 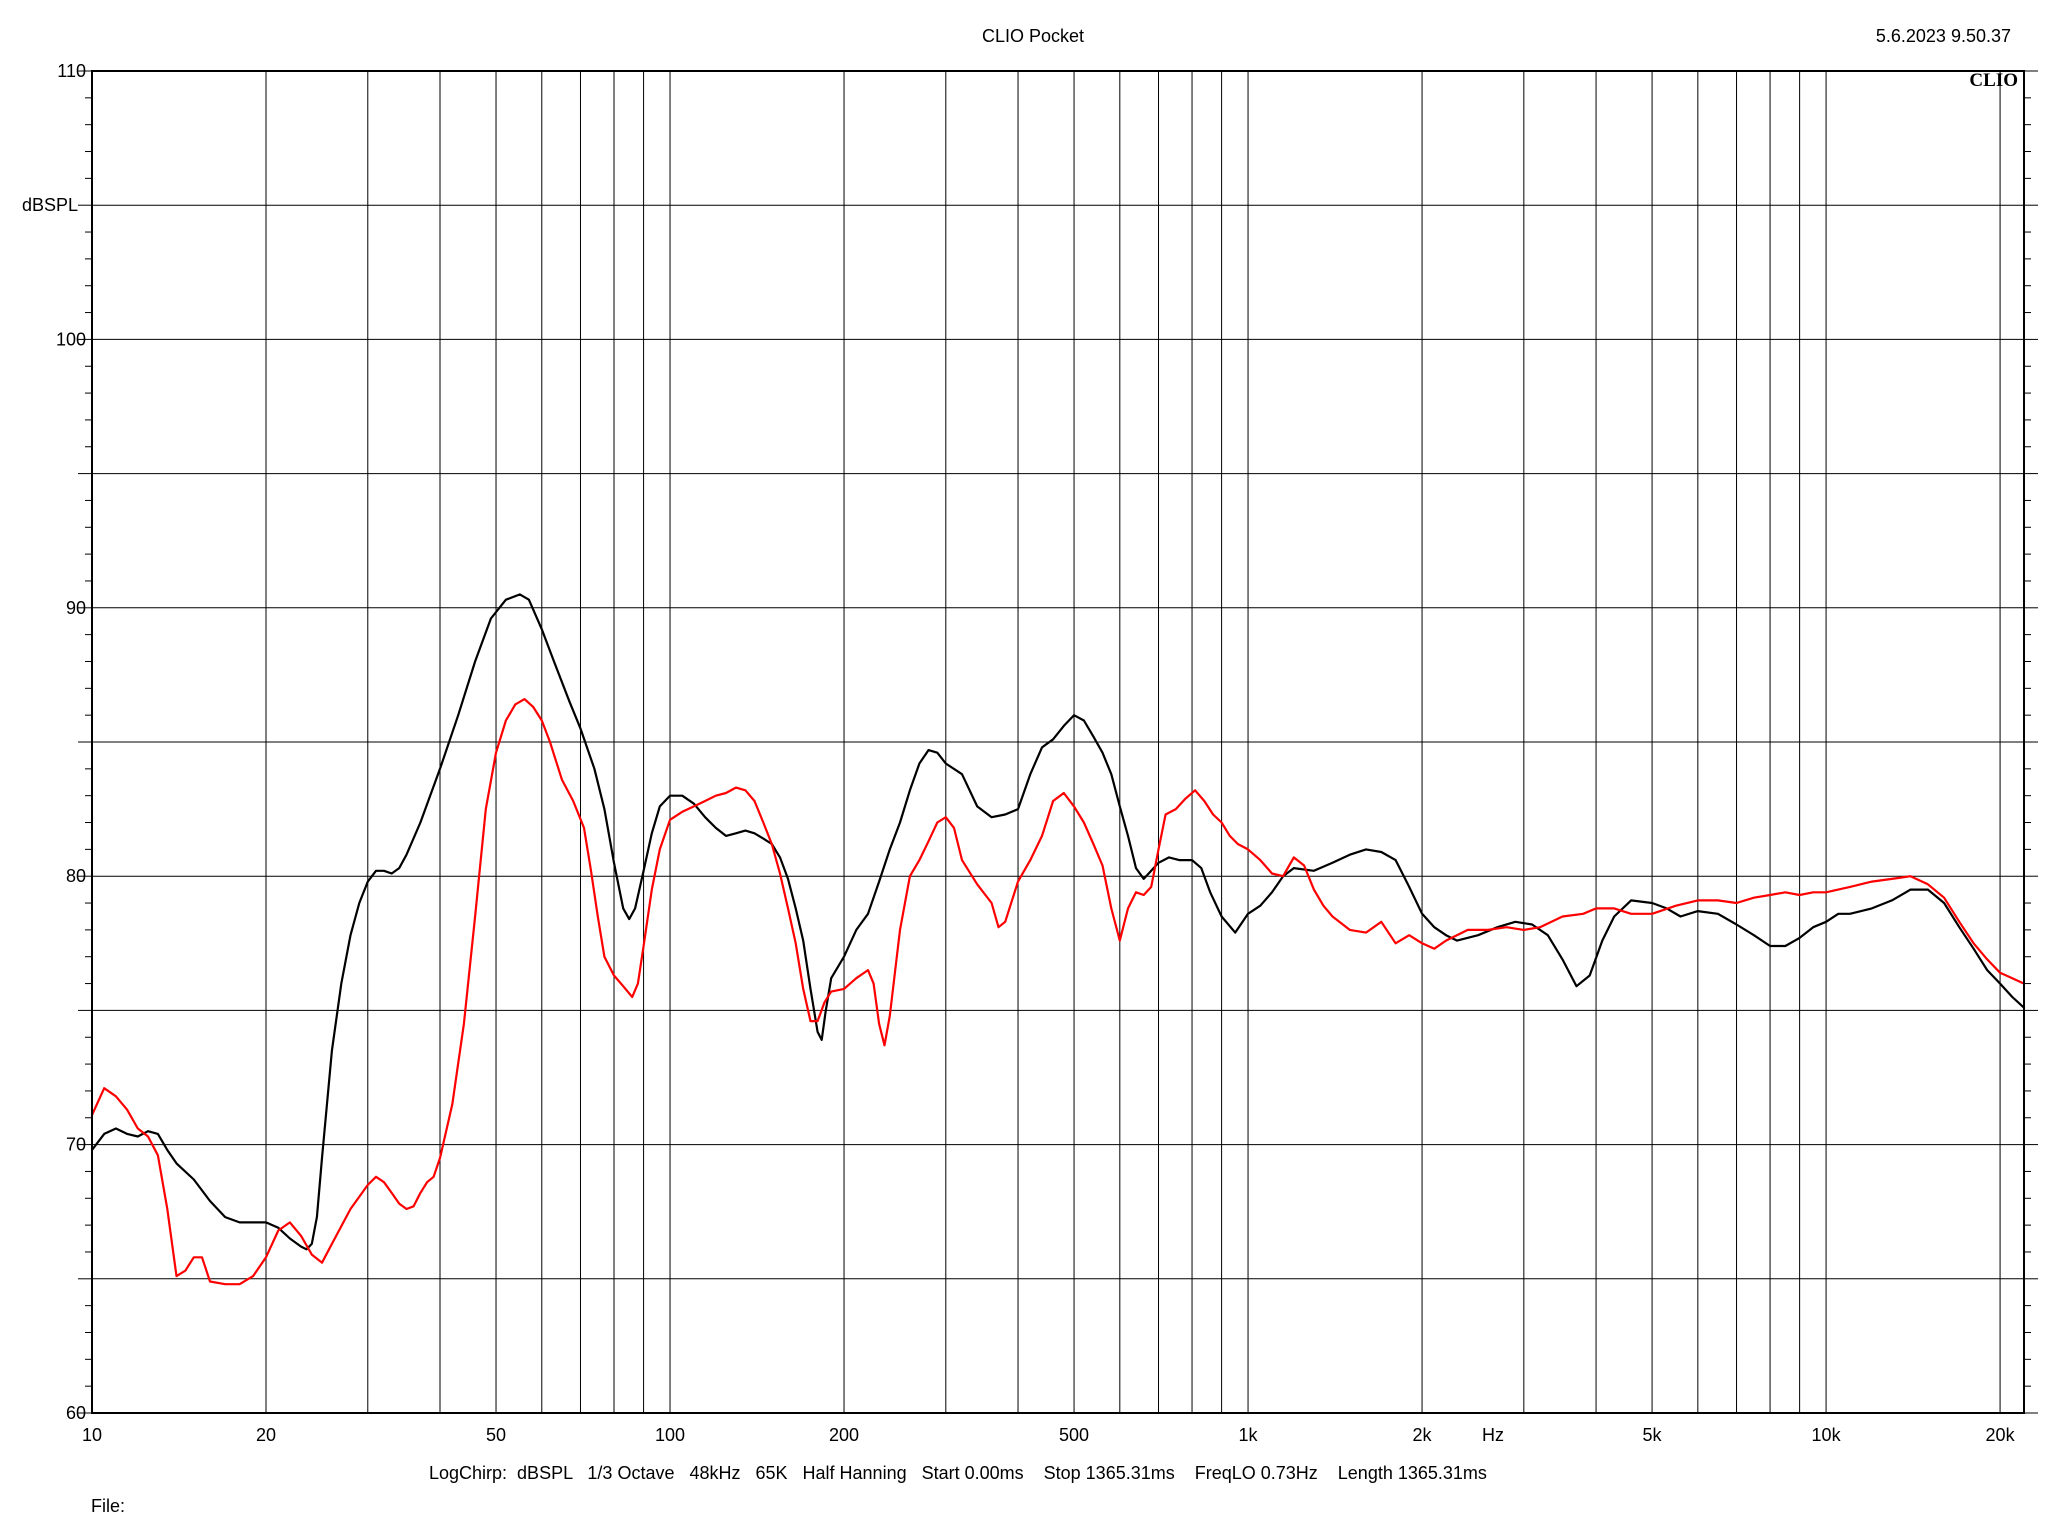 I want to click on y-tick-label: 90, so click(x=76, y=608).